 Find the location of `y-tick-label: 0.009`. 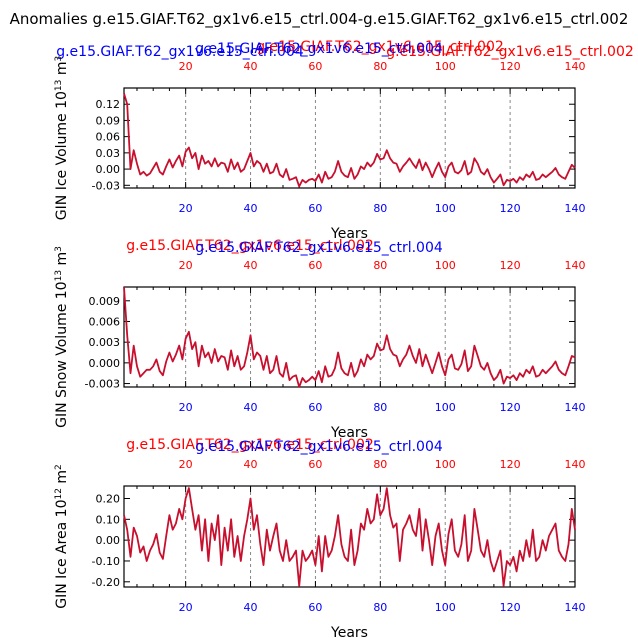

y-tick-label: 0.009 is located at coordinates (105, 301).